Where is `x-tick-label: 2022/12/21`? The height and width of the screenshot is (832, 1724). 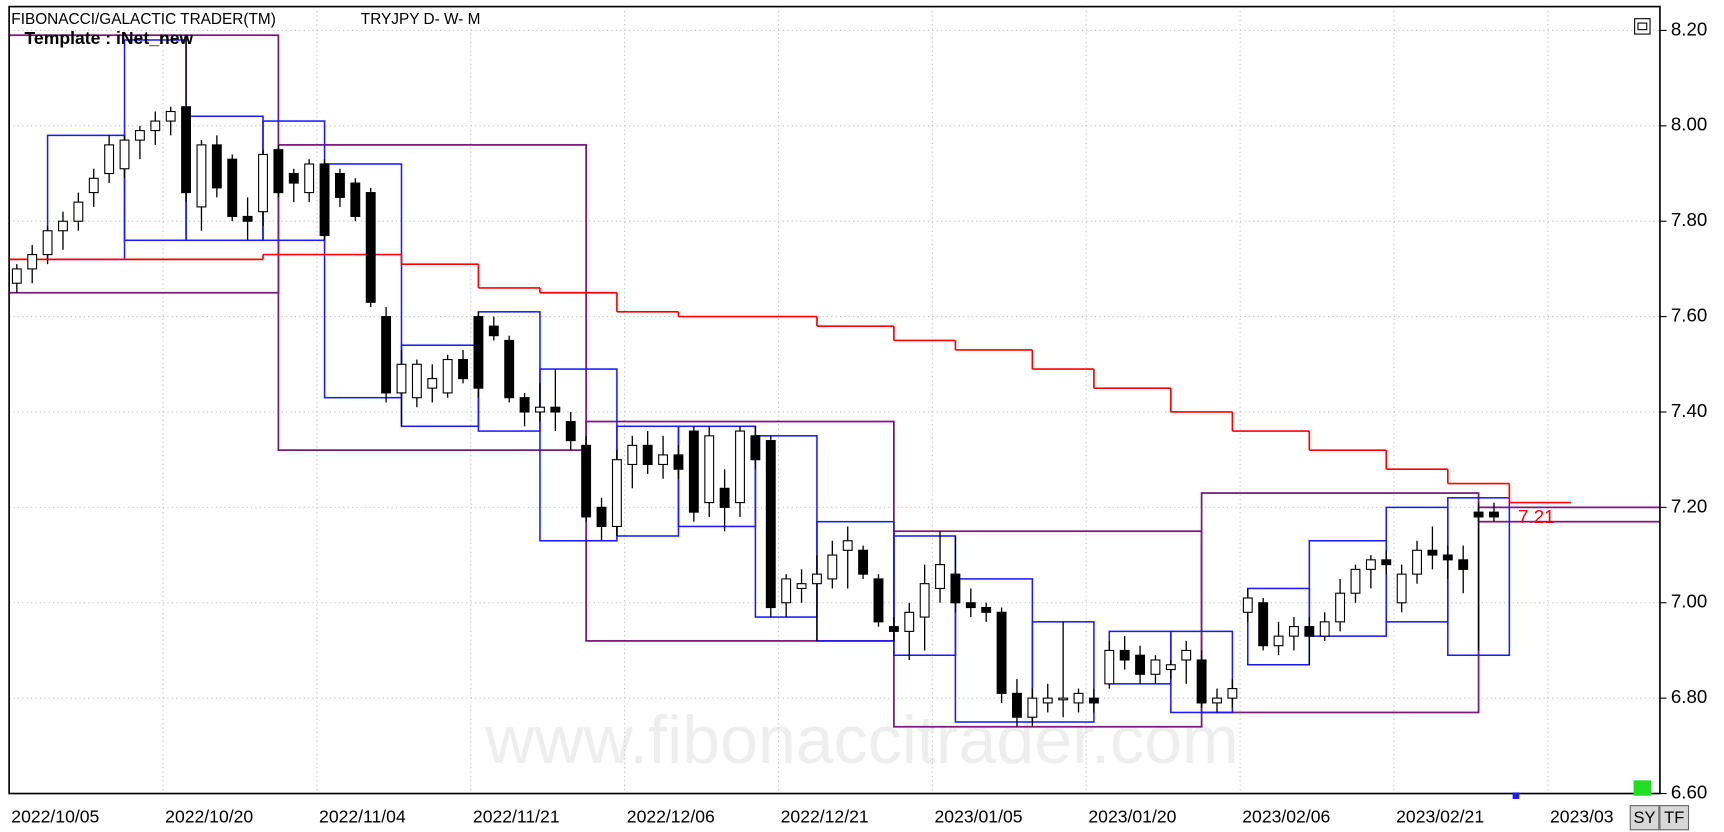
x-tick-label: 2022/12/21 is located at coordinates (825, 816).